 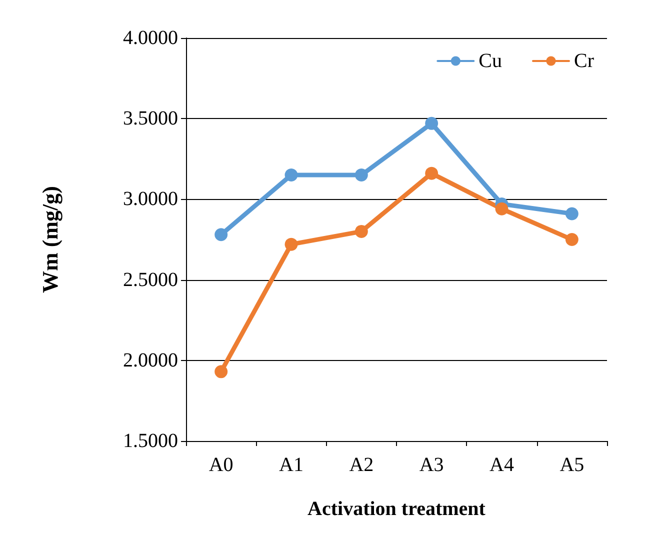 I want to click on x-tick-label: A1, so click(x=291, y=465).